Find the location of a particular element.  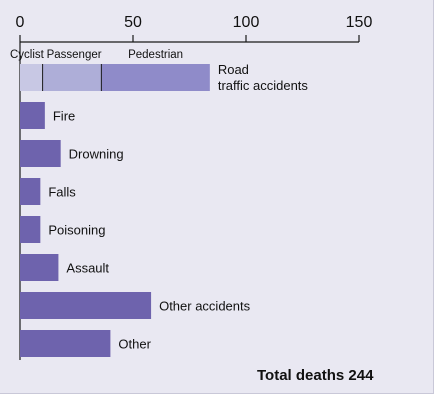

x-tick-label: 100 is located at coordinates (246, 22).